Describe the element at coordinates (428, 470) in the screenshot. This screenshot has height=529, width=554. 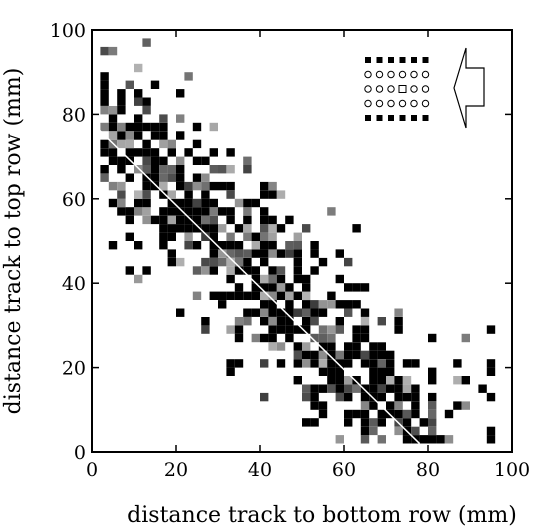
I see `x-tick-label: 80` at that location.